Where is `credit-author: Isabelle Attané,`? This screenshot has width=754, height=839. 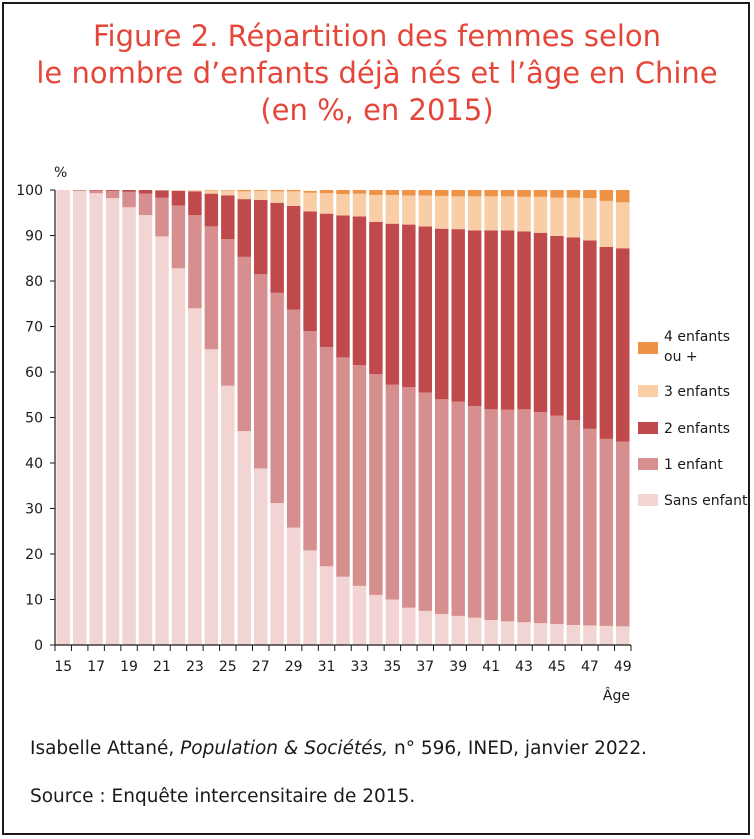 credit-author: Isabelle Attané, is located at coordinates (105, 748).